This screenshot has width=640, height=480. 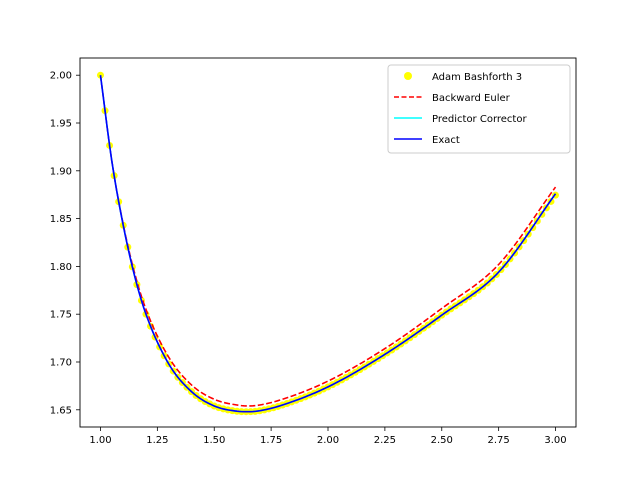 I want to click on x-tick-label: 1.75, so click(x=271, y=440).